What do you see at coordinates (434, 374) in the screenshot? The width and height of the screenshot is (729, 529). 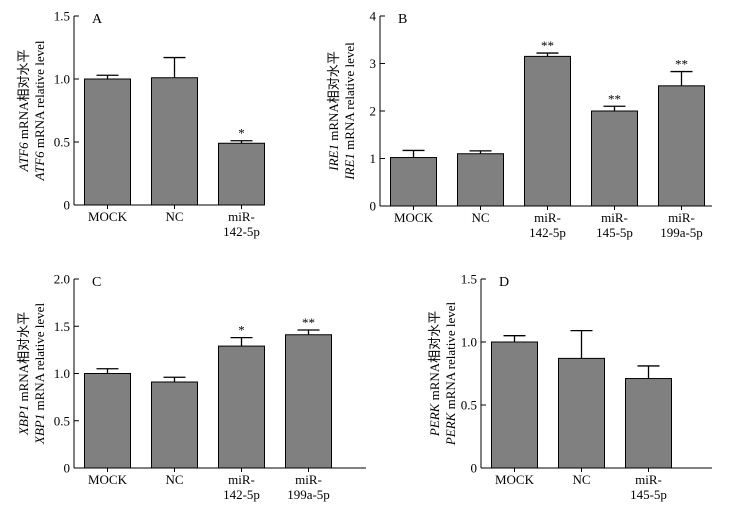 I see `y-axis-label-zh: PERK mRNA相对水平` at bounding box center [434, 374].